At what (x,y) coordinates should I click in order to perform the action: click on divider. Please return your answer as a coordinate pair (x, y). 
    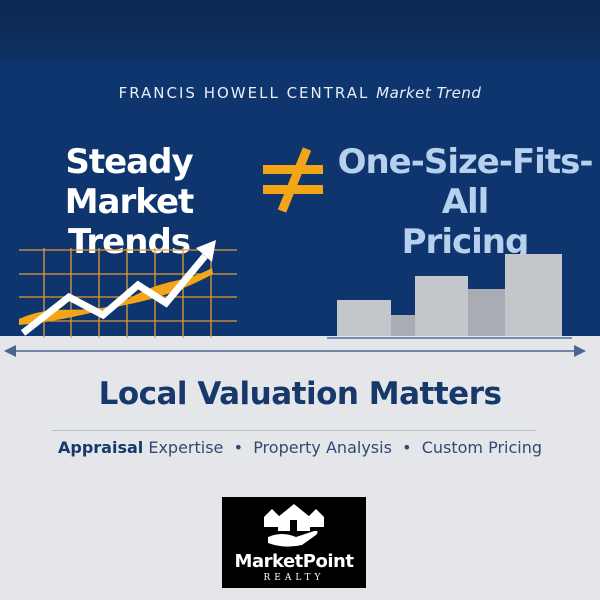
    Looking at the image, I should click on (294, 430).